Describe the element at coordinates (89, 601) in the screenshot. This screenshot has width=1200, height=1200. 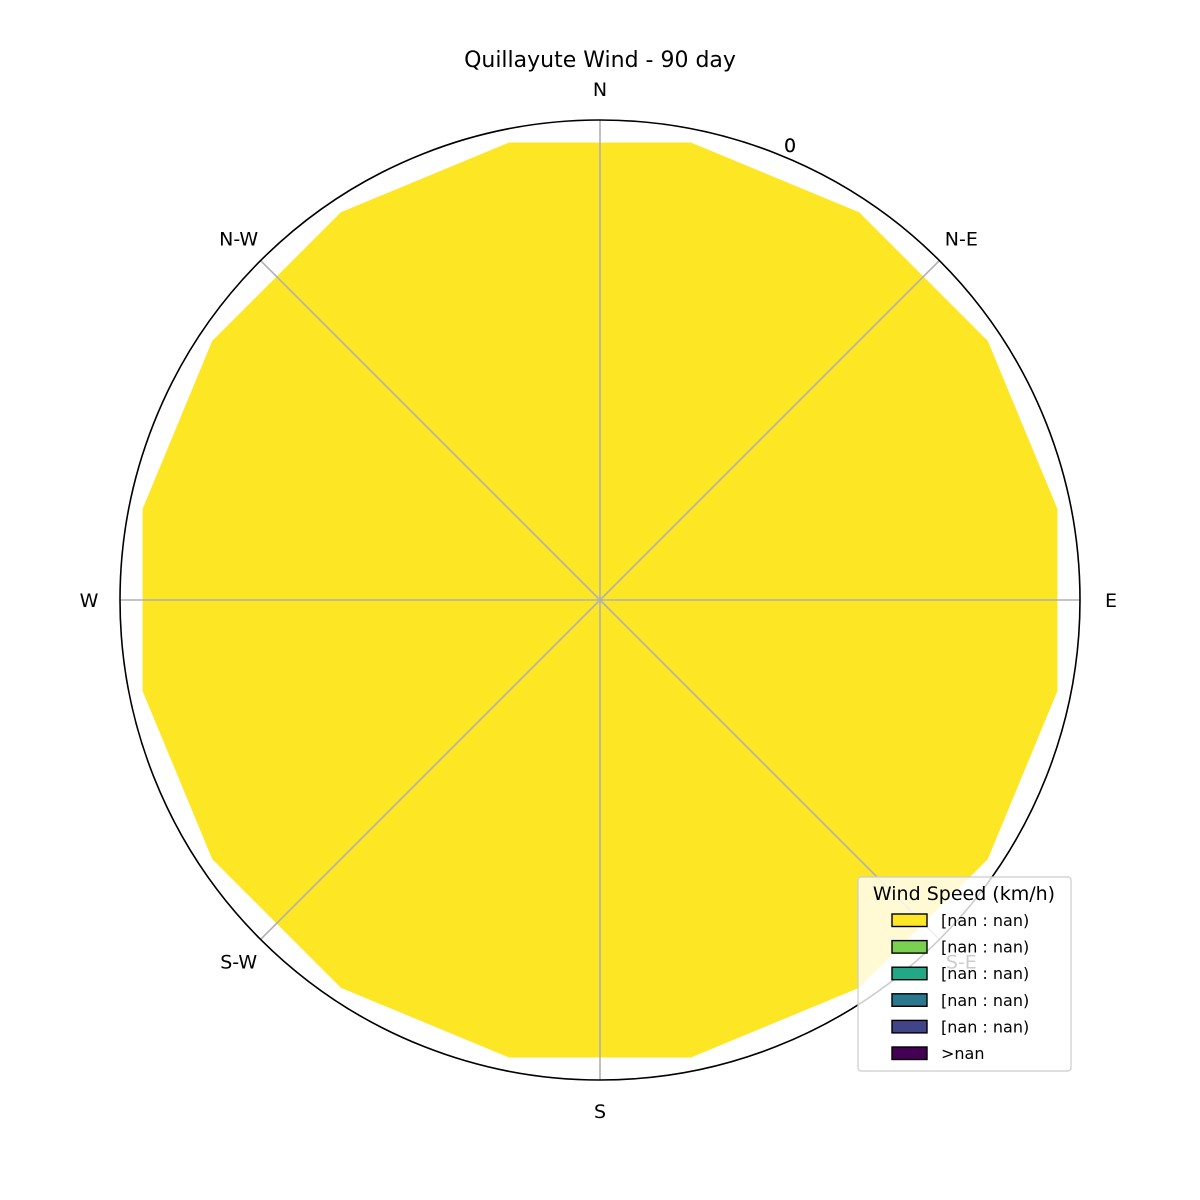
I see `direction-label: W` at that location.